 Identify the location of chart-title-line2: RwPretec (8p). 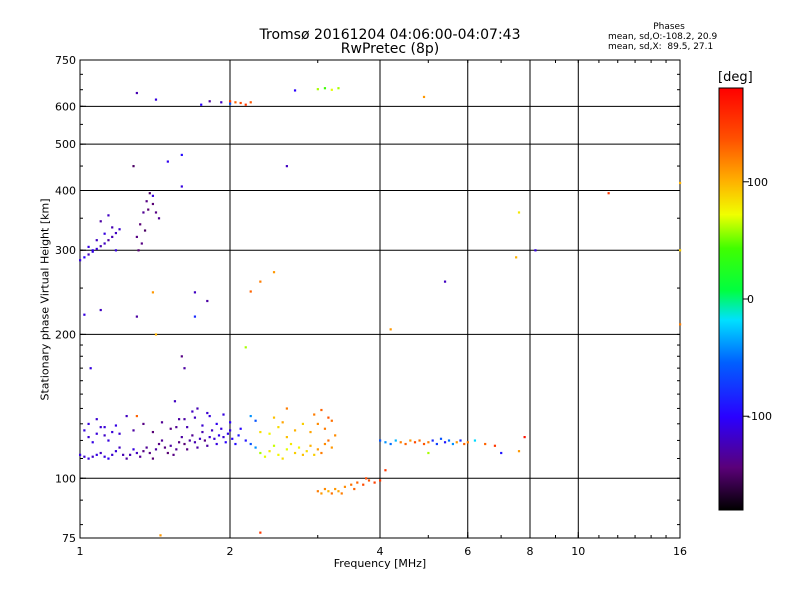
(390, 49).